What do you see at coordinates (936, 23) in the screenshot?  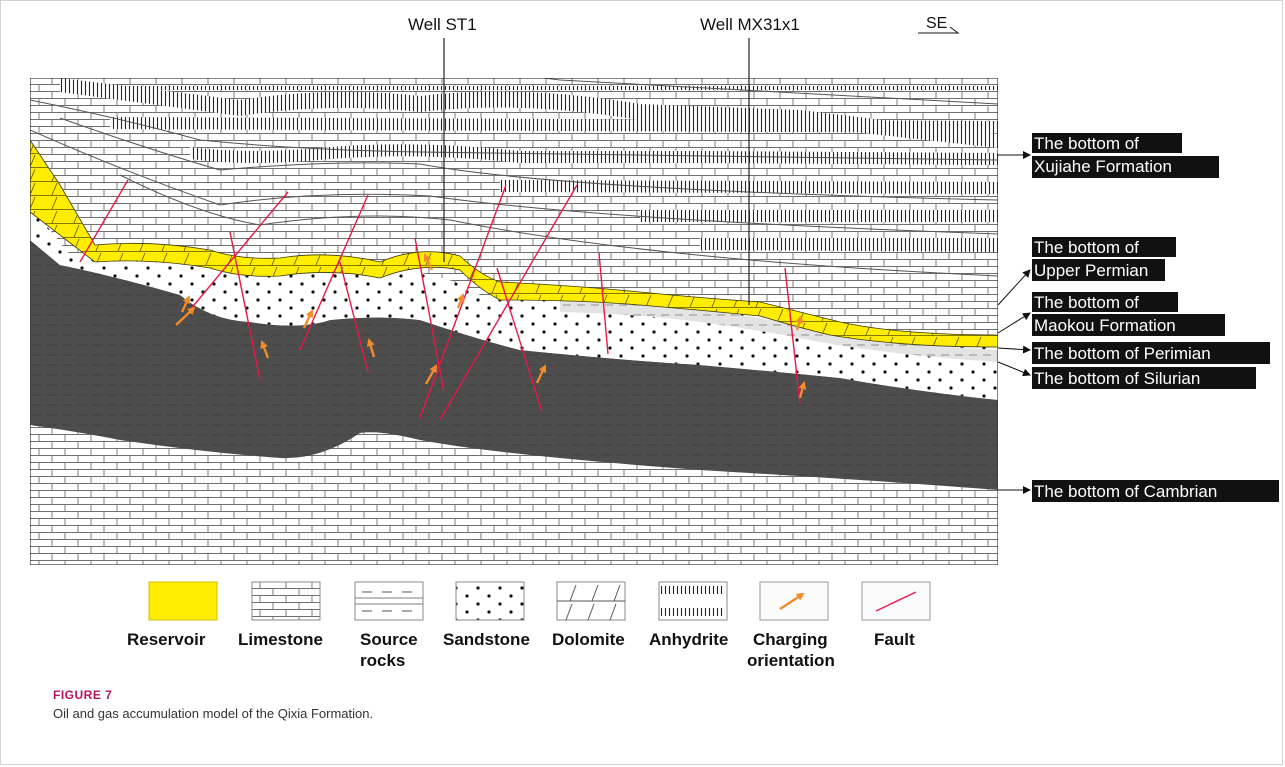 I see `direction-label: SE` at bounding box center [936, 23].